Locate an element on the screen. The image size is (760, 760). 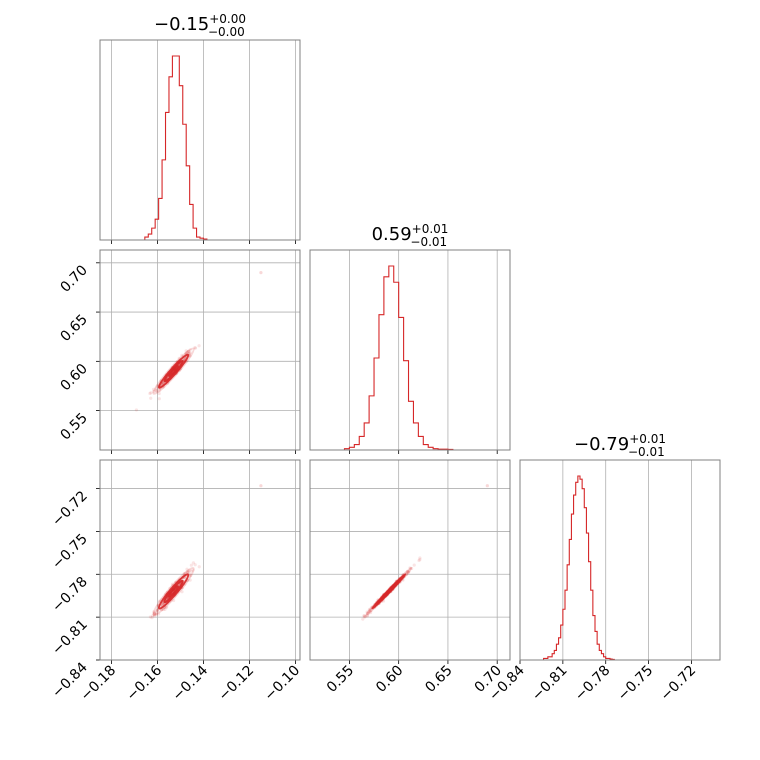
histogram-0-frame is located at coordinates (200, 140).